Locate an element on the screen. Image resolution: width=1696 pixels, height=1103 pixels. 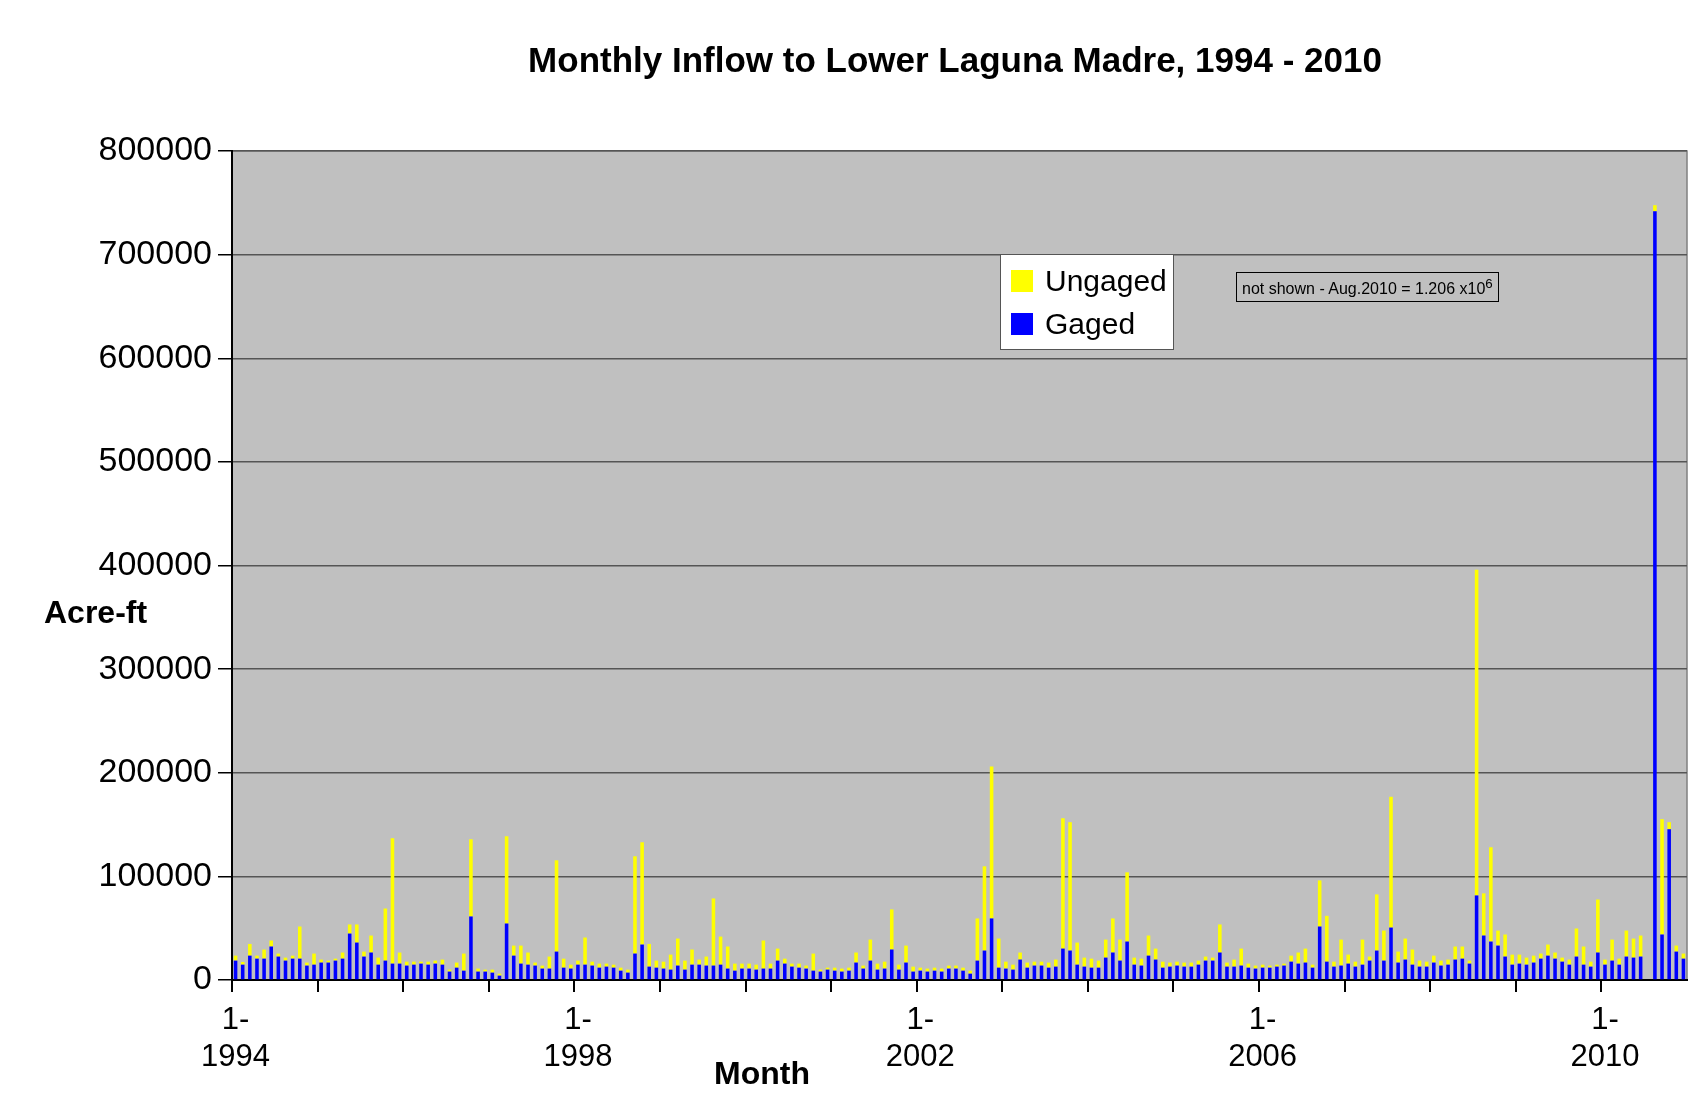
y-tick-label: 300000 is located at coordinates (155, 666).